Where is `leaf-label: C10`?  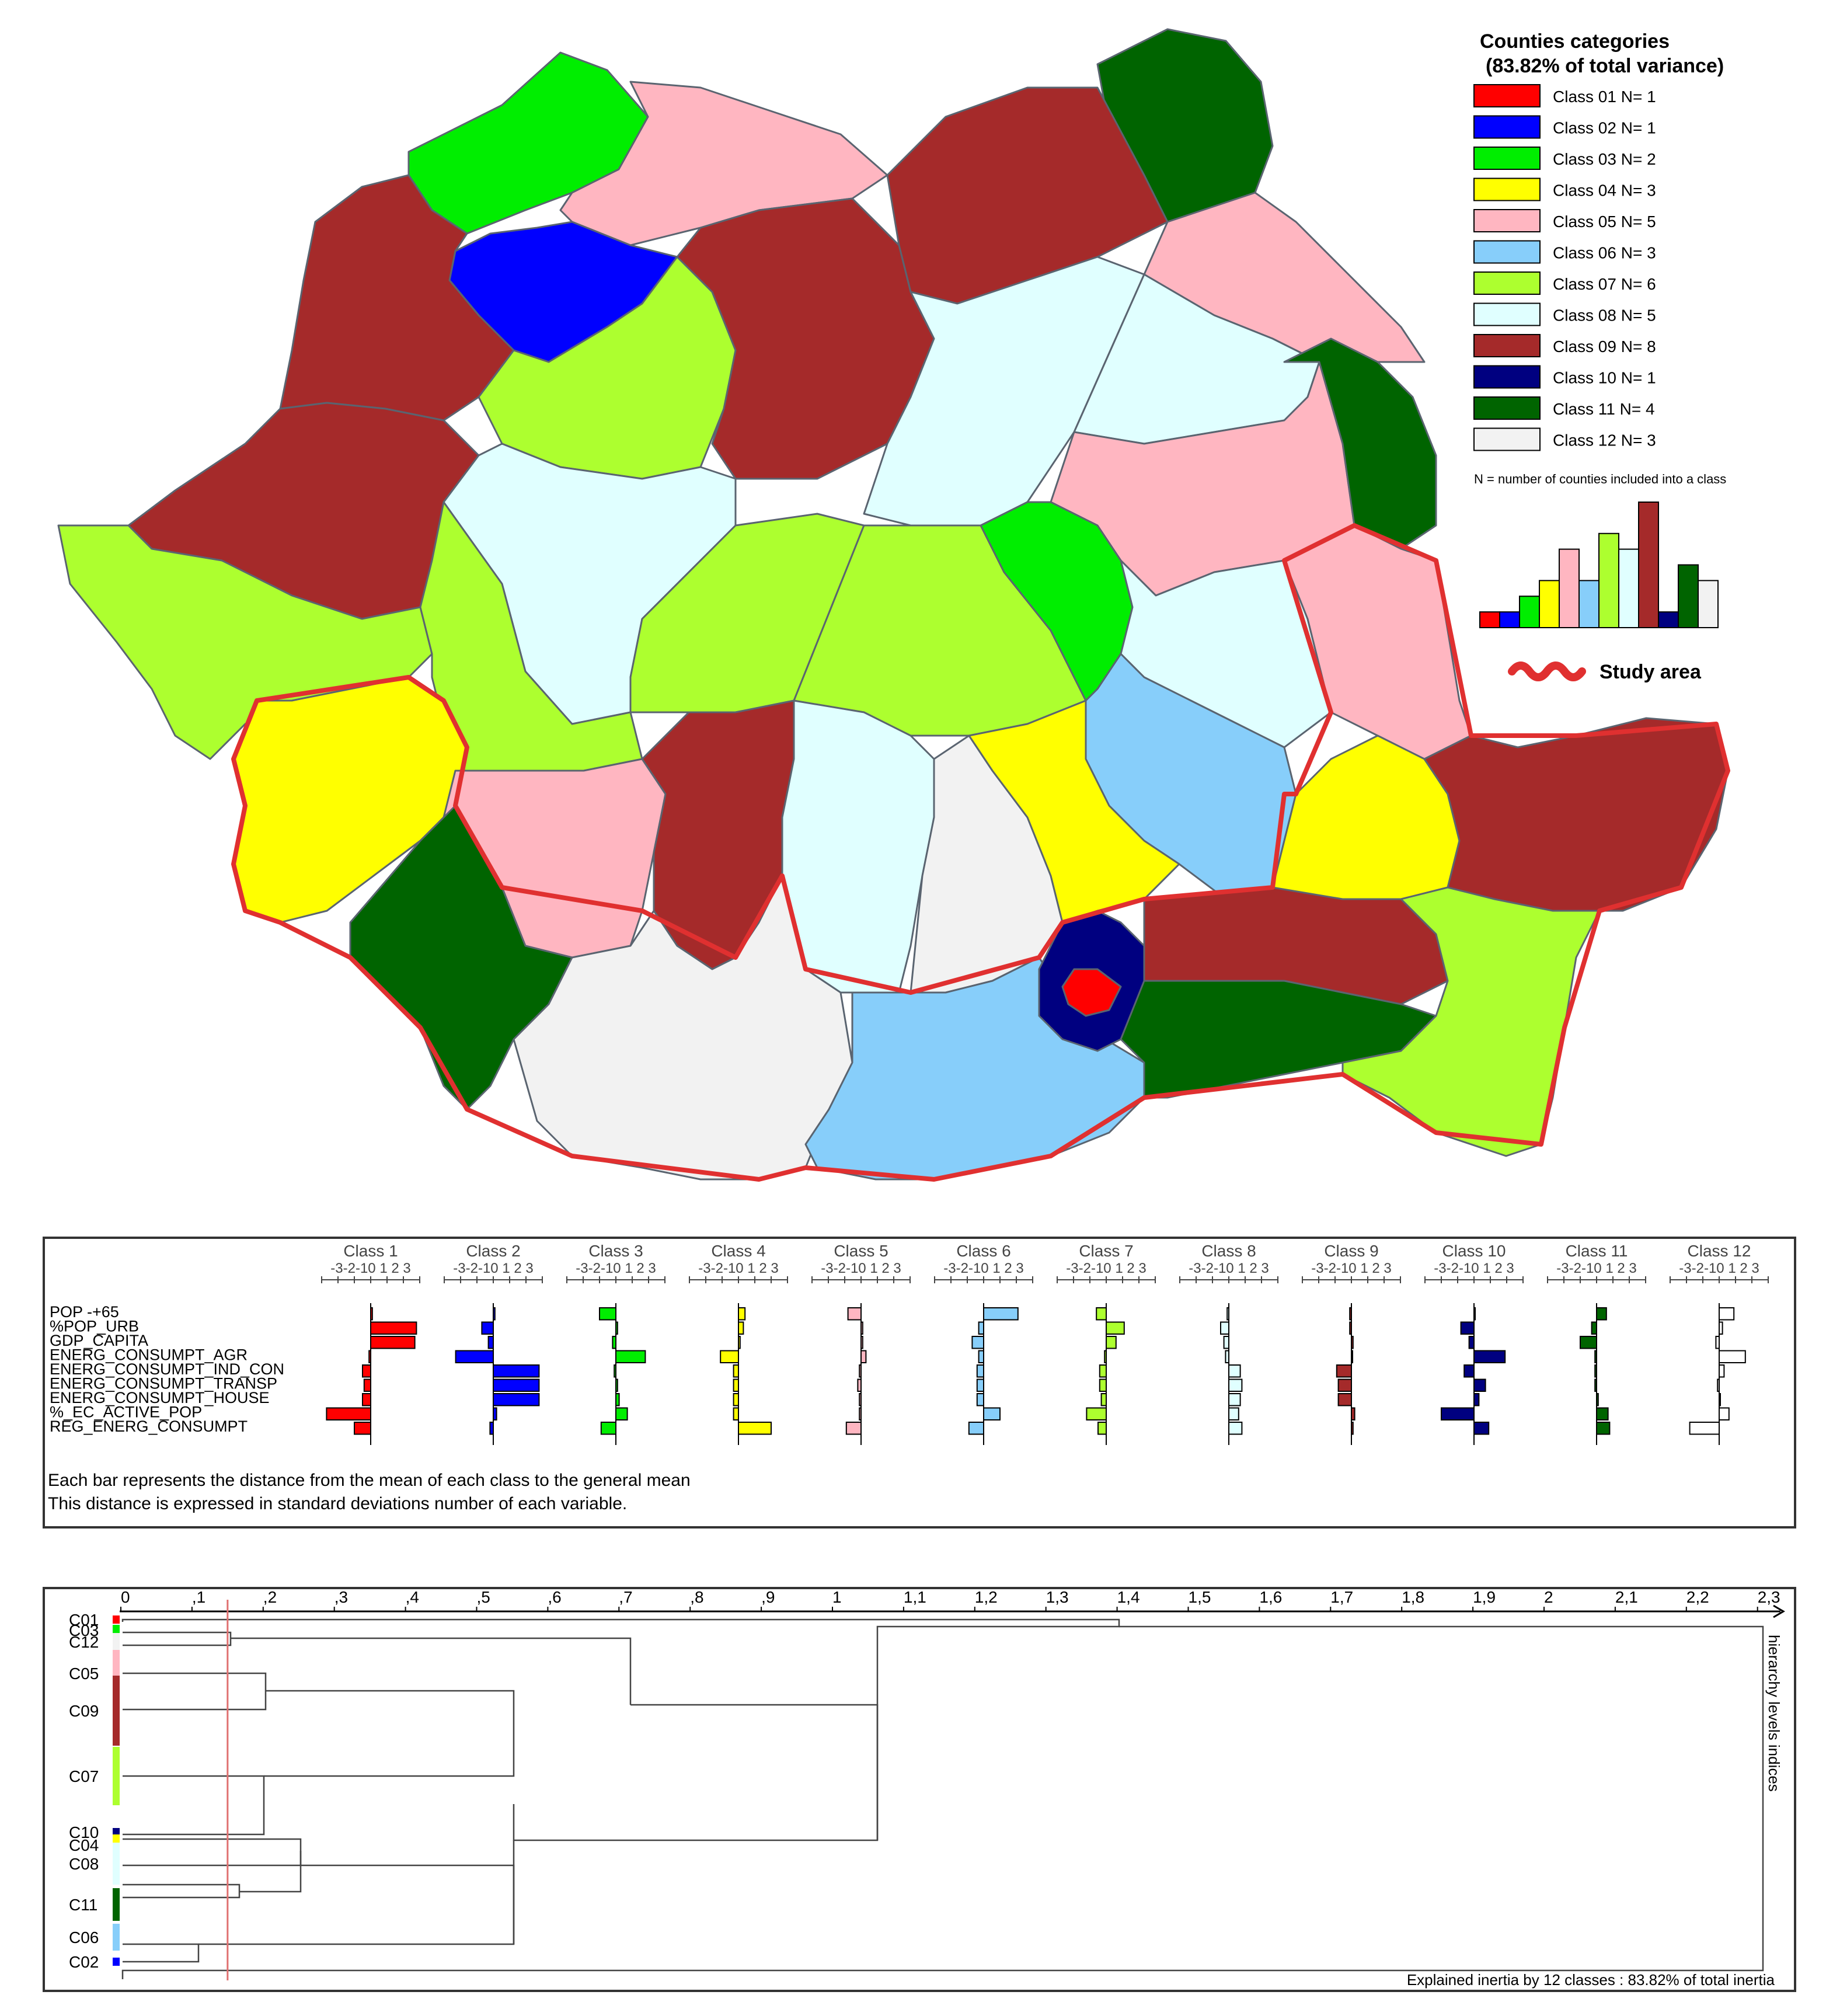
leaf-label: C10 is located at coordinates (84, 1832).